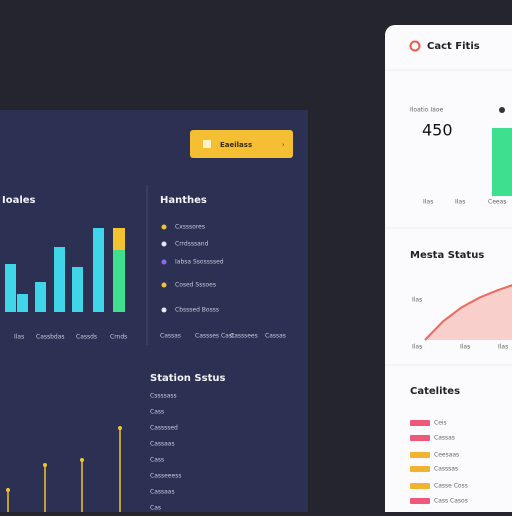 The image size is (512, 516). Describe the element at coordinates (283, 145) in the screenshot. I see `button-arrow: ›` at that location.